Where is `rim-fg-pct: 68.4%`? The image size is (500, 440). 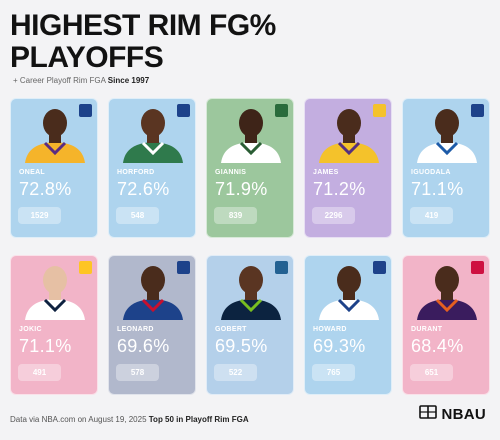 rim-fg-pct: 68.4% is located at coordinates (437, 346).